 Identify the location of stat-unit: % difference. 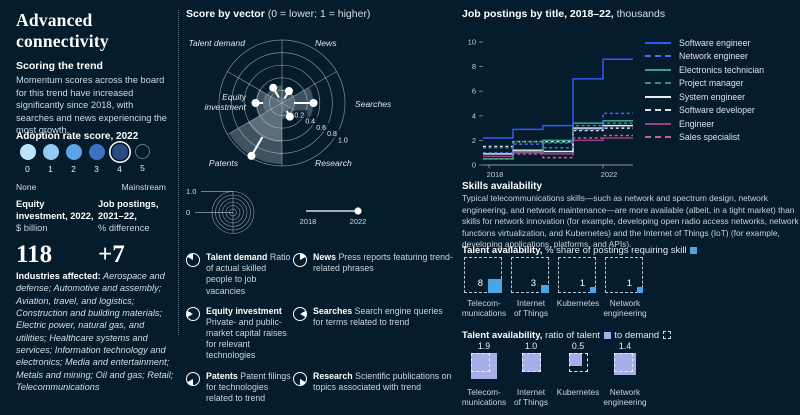
(124, 228).